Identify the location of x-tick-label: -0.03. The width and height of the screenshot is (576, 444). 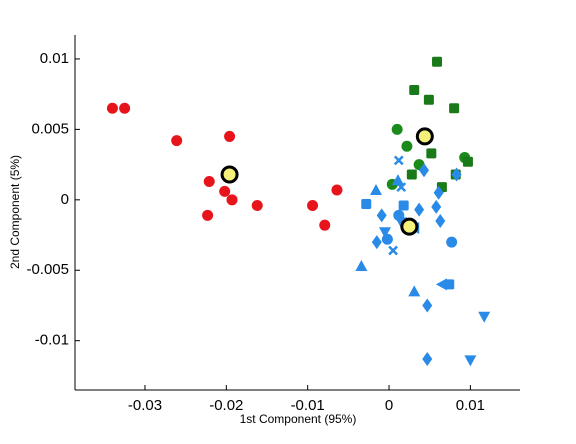
(145, 405).